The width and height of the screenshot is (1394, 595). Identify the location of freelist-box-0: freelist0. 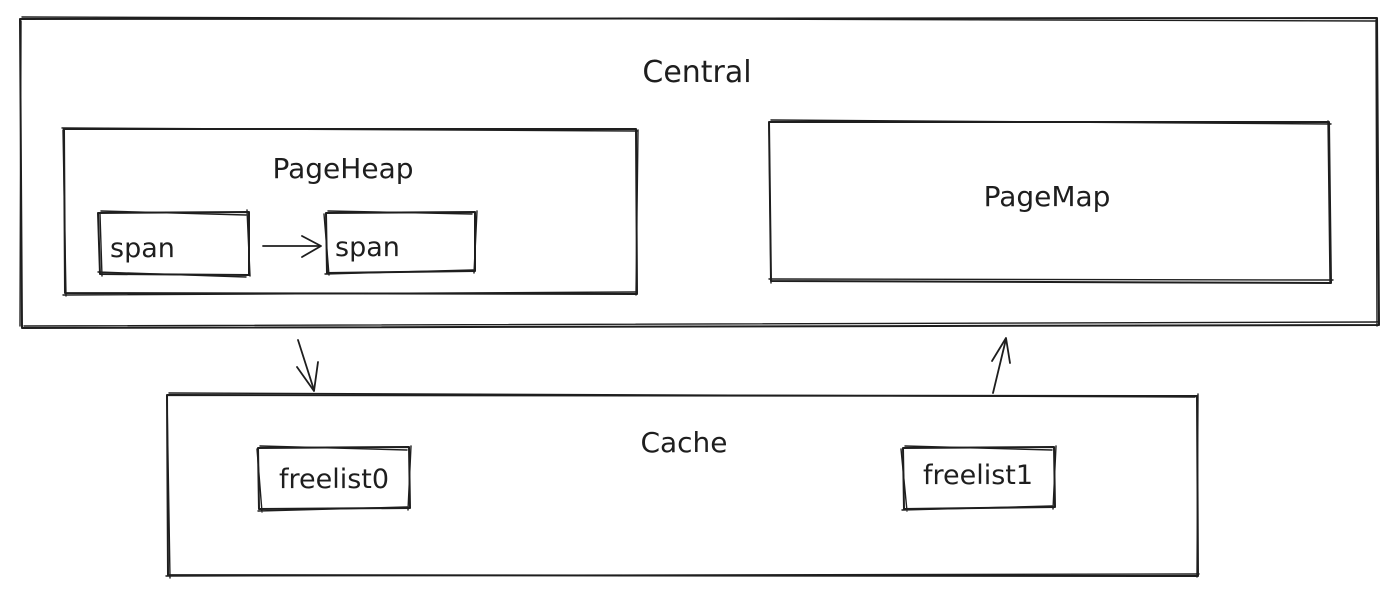
(334, 479).